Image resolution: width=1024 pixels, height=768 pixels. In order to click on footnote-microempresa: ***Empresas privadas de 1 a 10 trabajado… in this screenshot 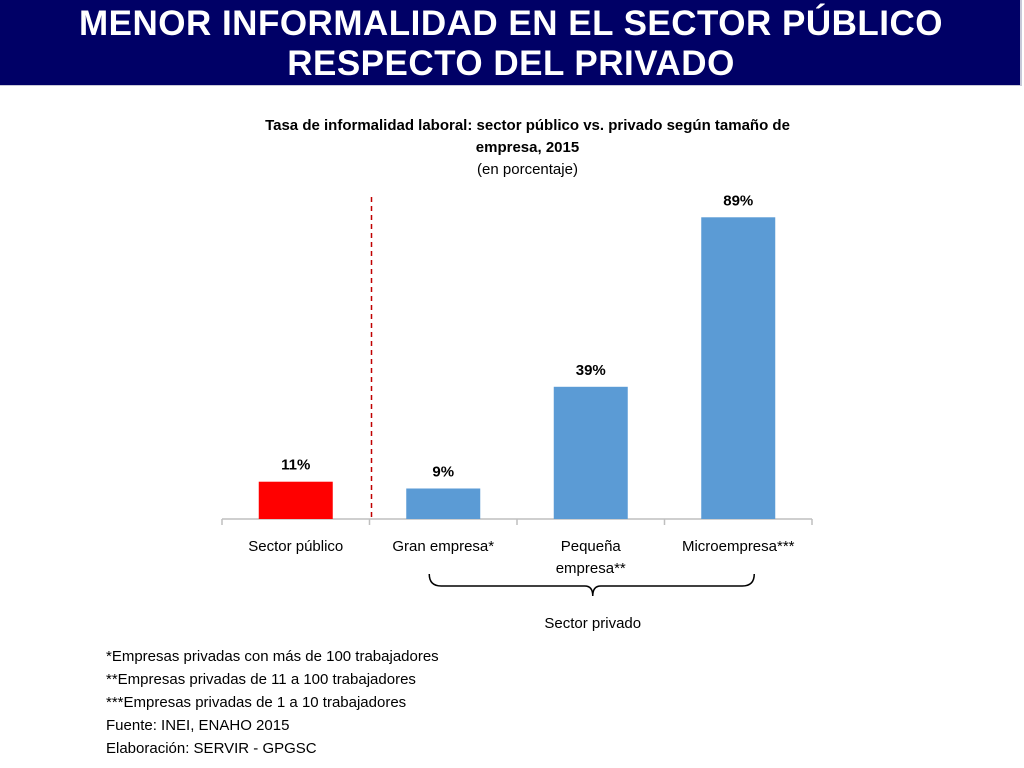, I will do `click(256, 702)`.